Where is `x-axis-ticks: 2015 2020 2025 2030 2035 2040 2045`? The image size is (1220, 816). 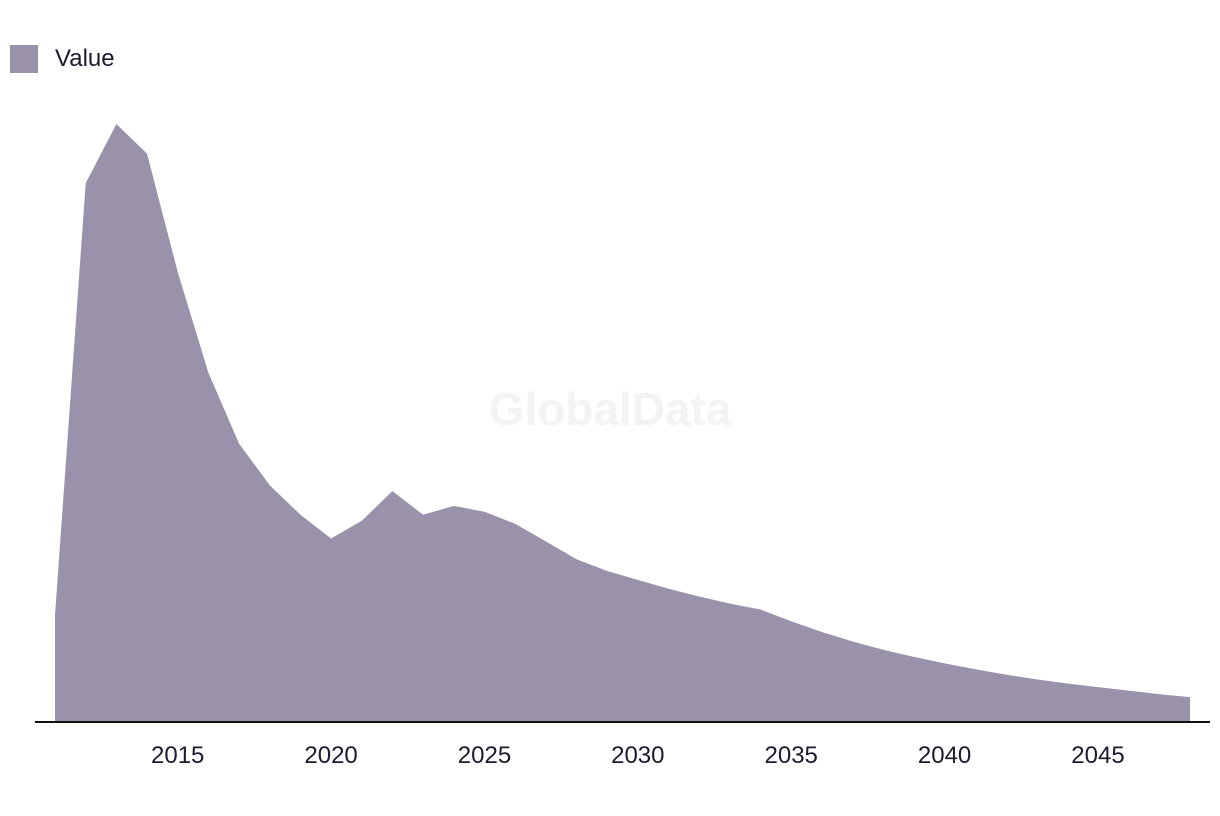 x-axis-ticks: 2015 2020 2025 2030 2035 2040 2045 is located at coordinates (638, 755).